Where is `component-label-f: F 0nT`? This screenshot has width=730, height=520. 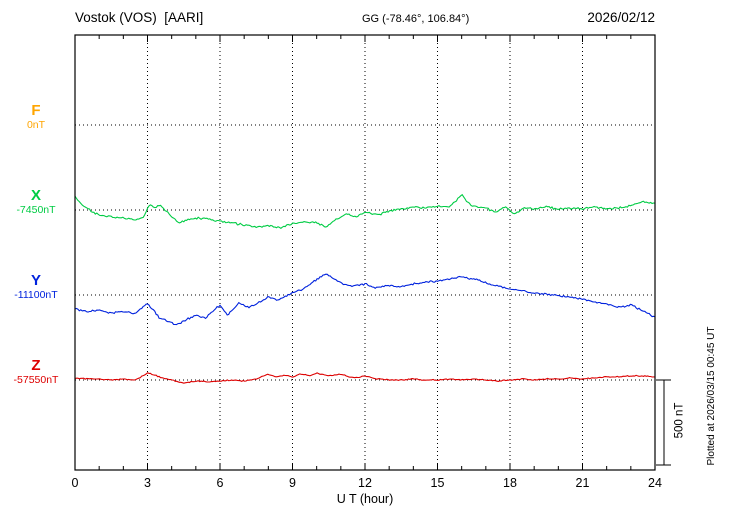 component-label-f: F 0nT is located at coordinates (36, 117).